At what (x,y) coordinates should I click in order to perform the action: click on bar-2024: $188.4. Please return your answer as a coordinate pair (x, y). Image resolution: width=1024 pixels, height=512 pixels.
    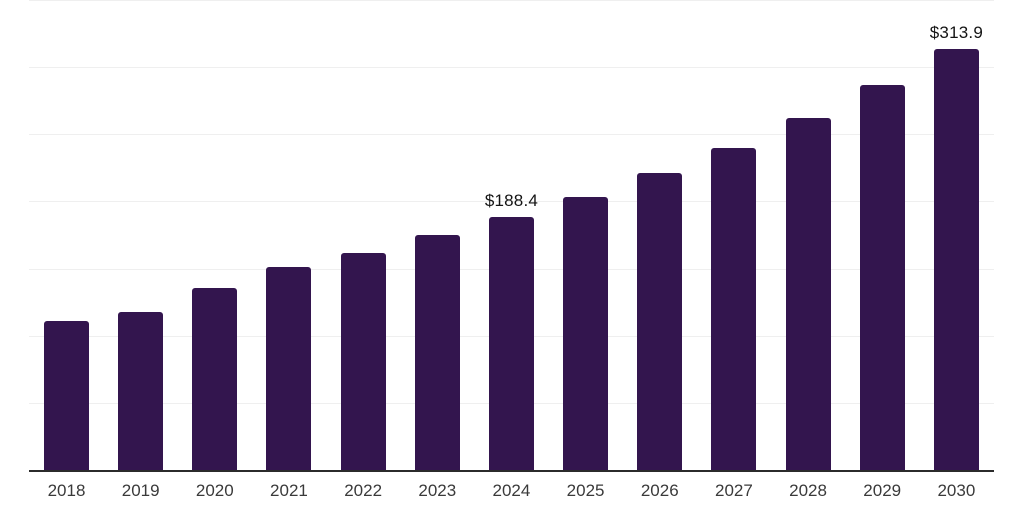
    Looking at the image, I should click on (511, 330).